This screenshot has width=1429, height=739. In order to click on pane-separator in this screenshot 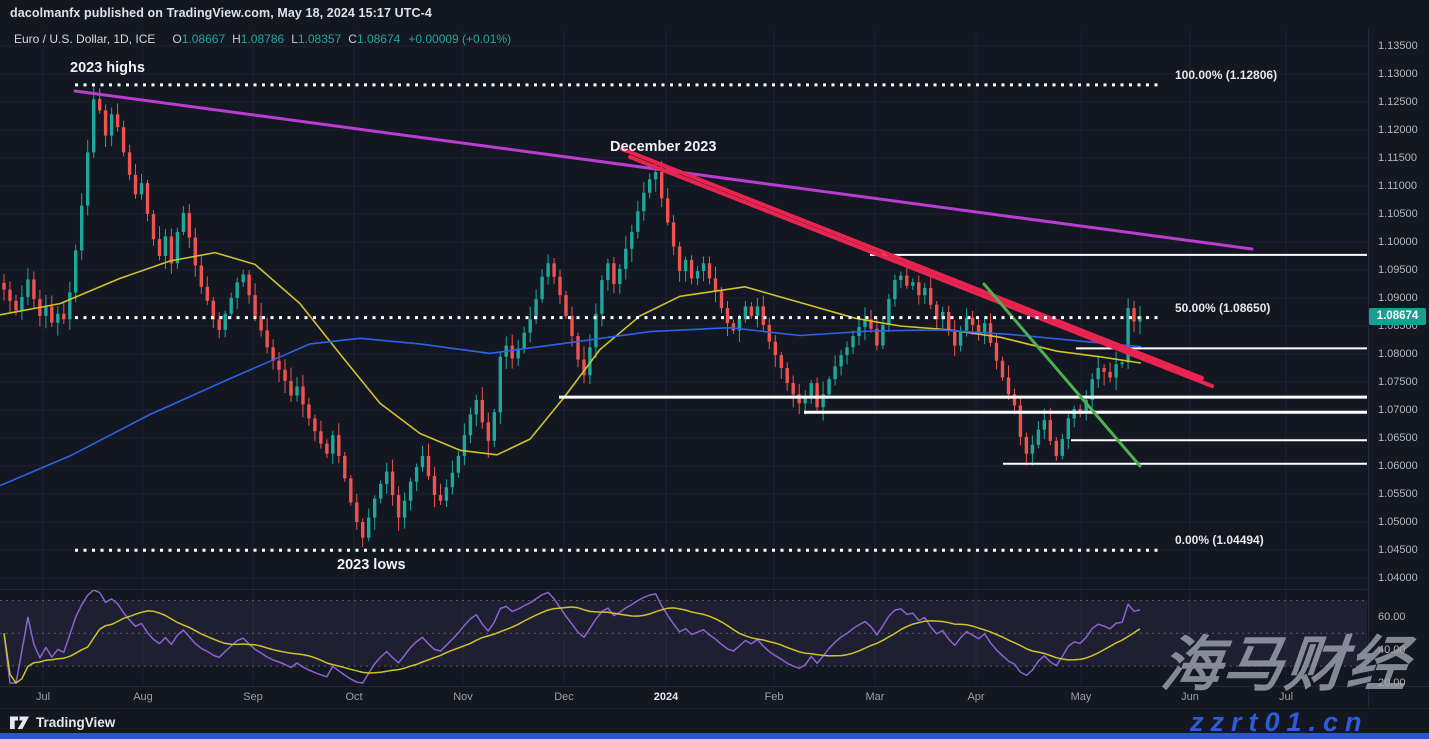, I will do `click(683, 589)`.